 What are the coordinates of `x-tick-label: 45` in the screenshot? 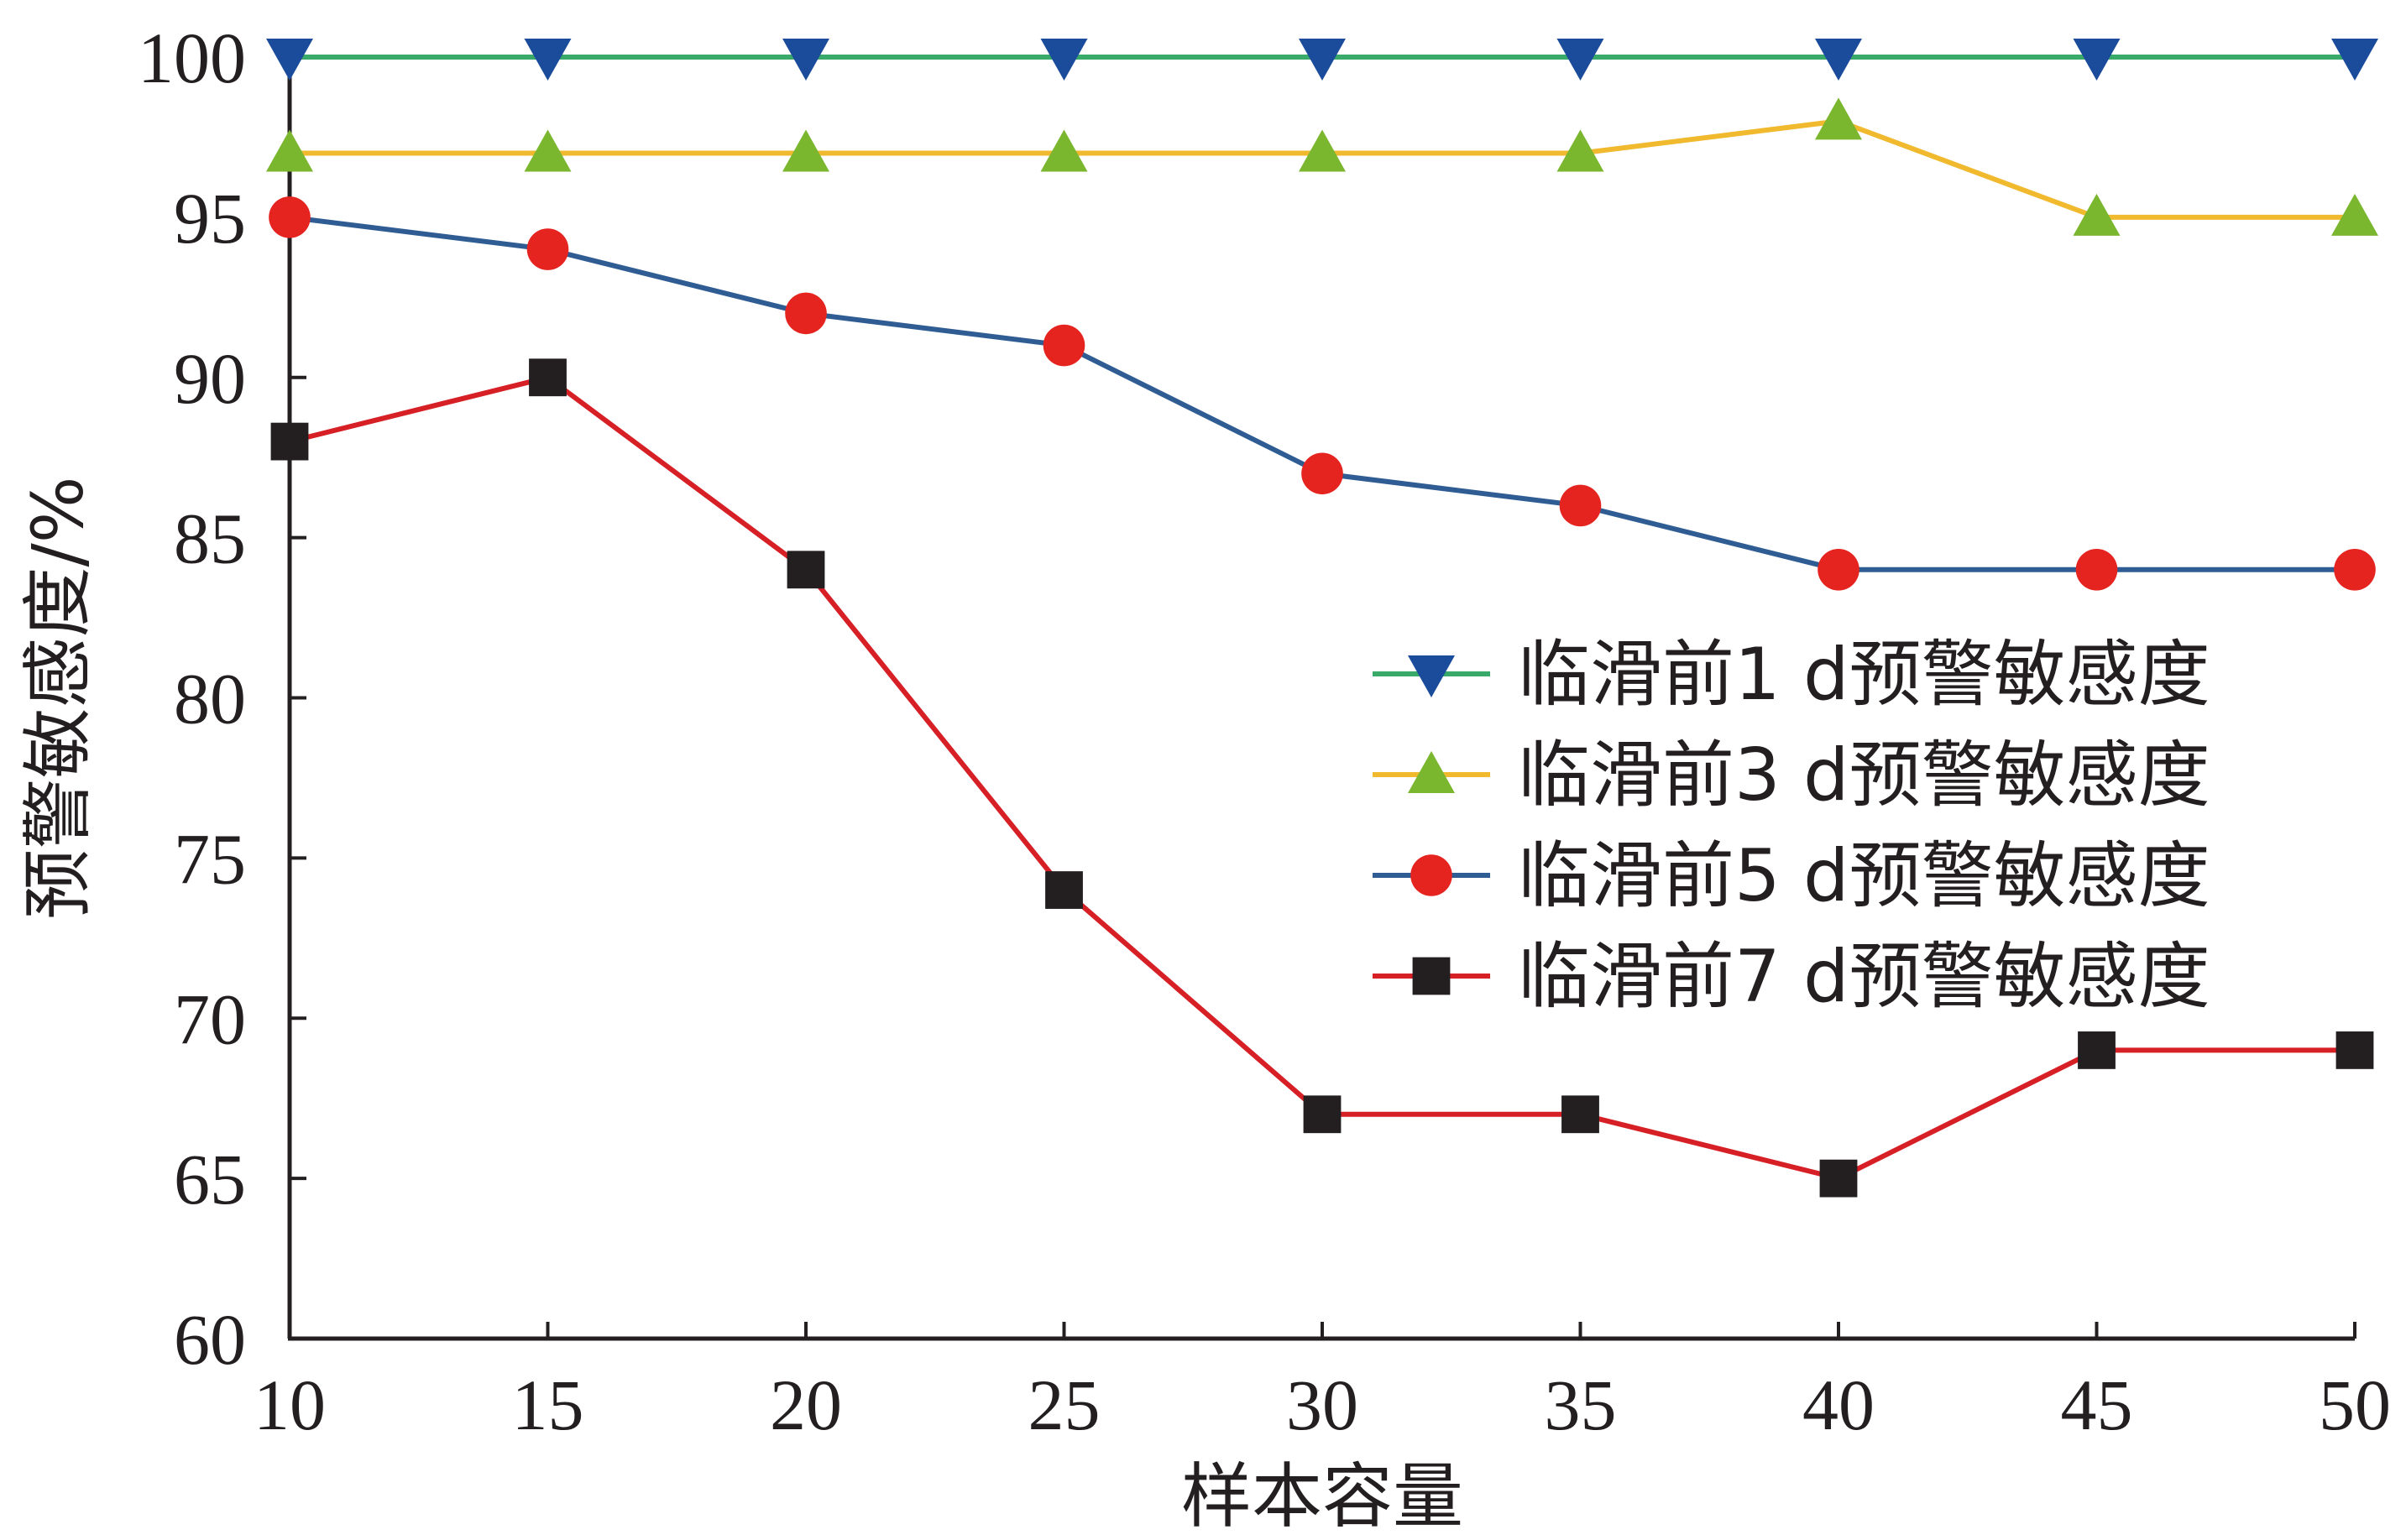 It's located at (2097, 1405).